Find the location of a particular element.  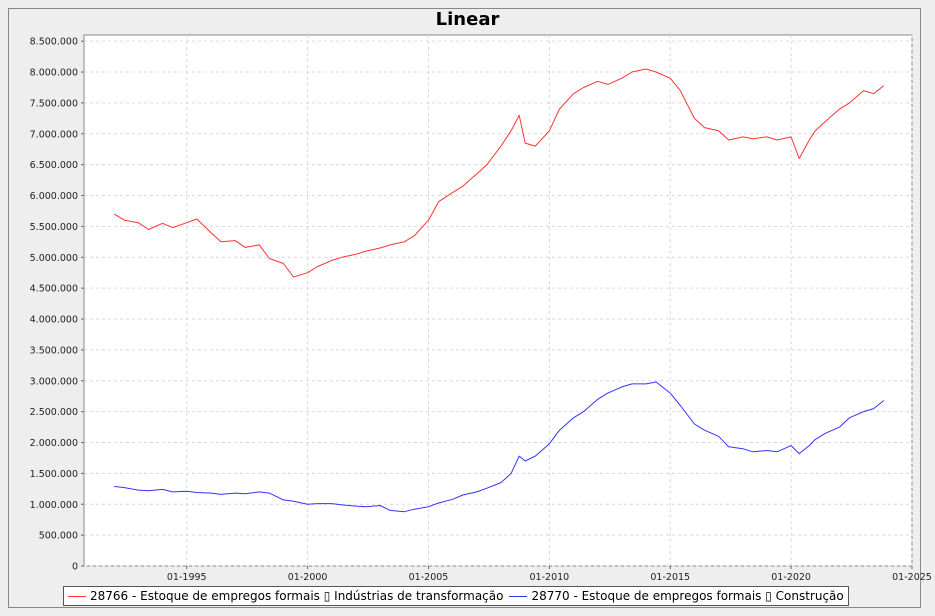

x-tick-label: 01-2000 is located at coordinates (308, 577).